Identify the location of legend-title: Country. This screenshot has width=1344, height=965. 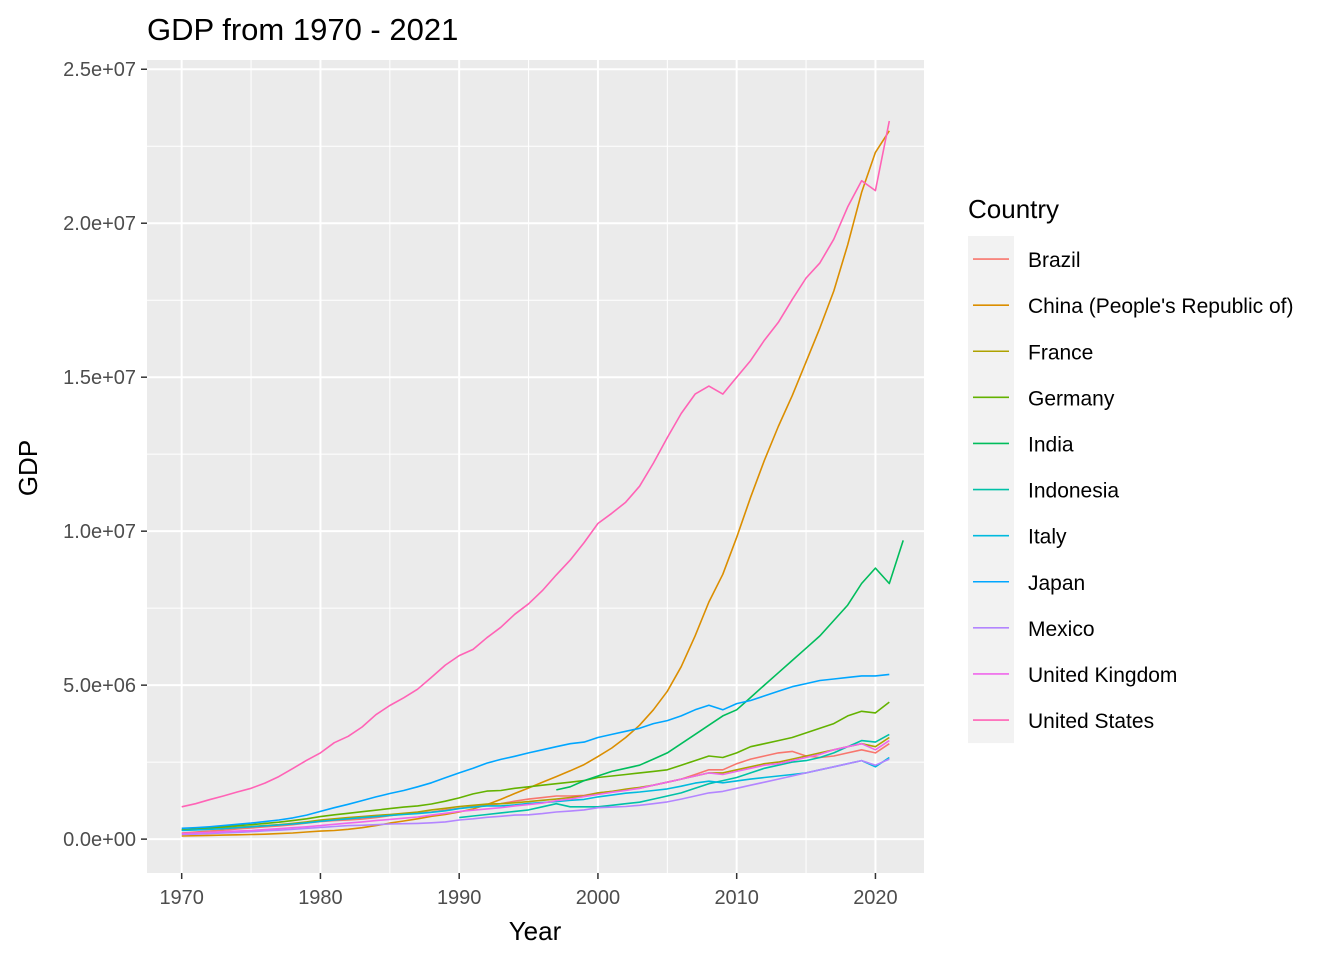
(1013, 209).